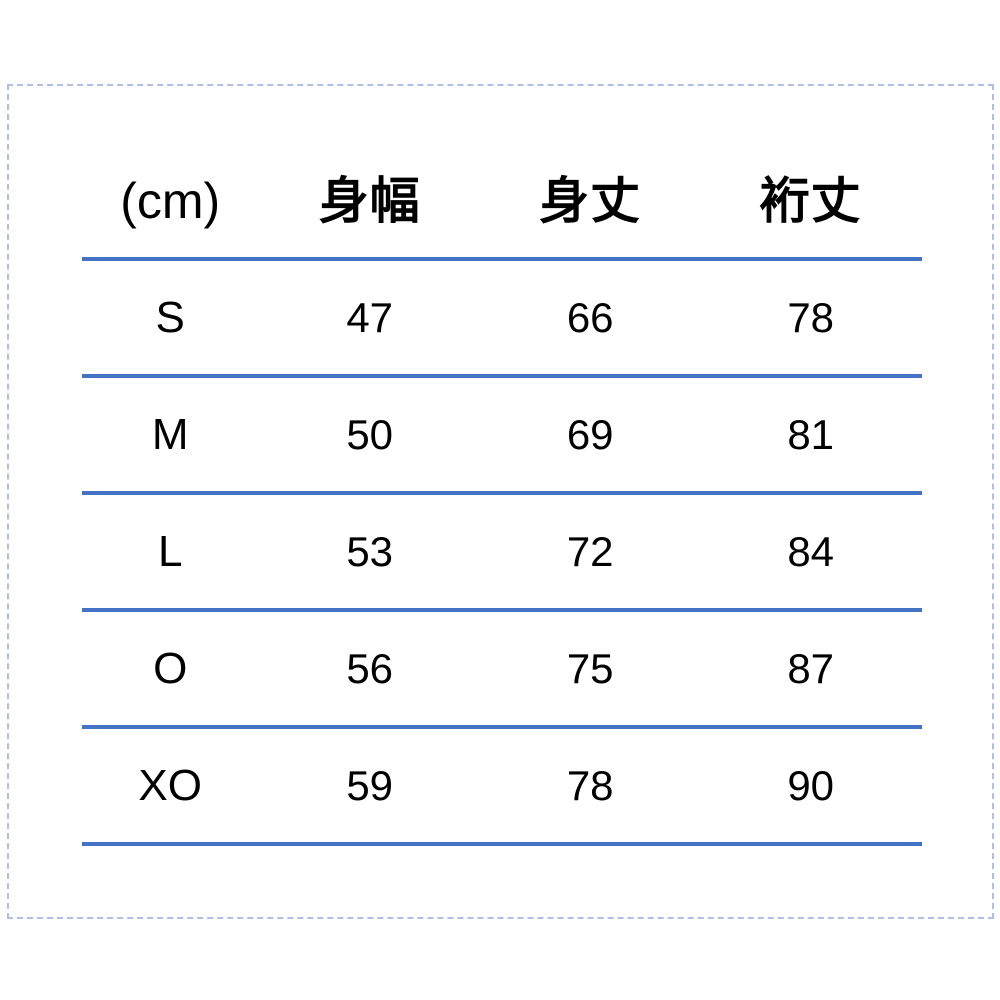 The height and width of the screenshot is (1000, 1000). Describe the element at coordinates (590, 317) in the screenshot. I see `value-cell: 66` at that location.